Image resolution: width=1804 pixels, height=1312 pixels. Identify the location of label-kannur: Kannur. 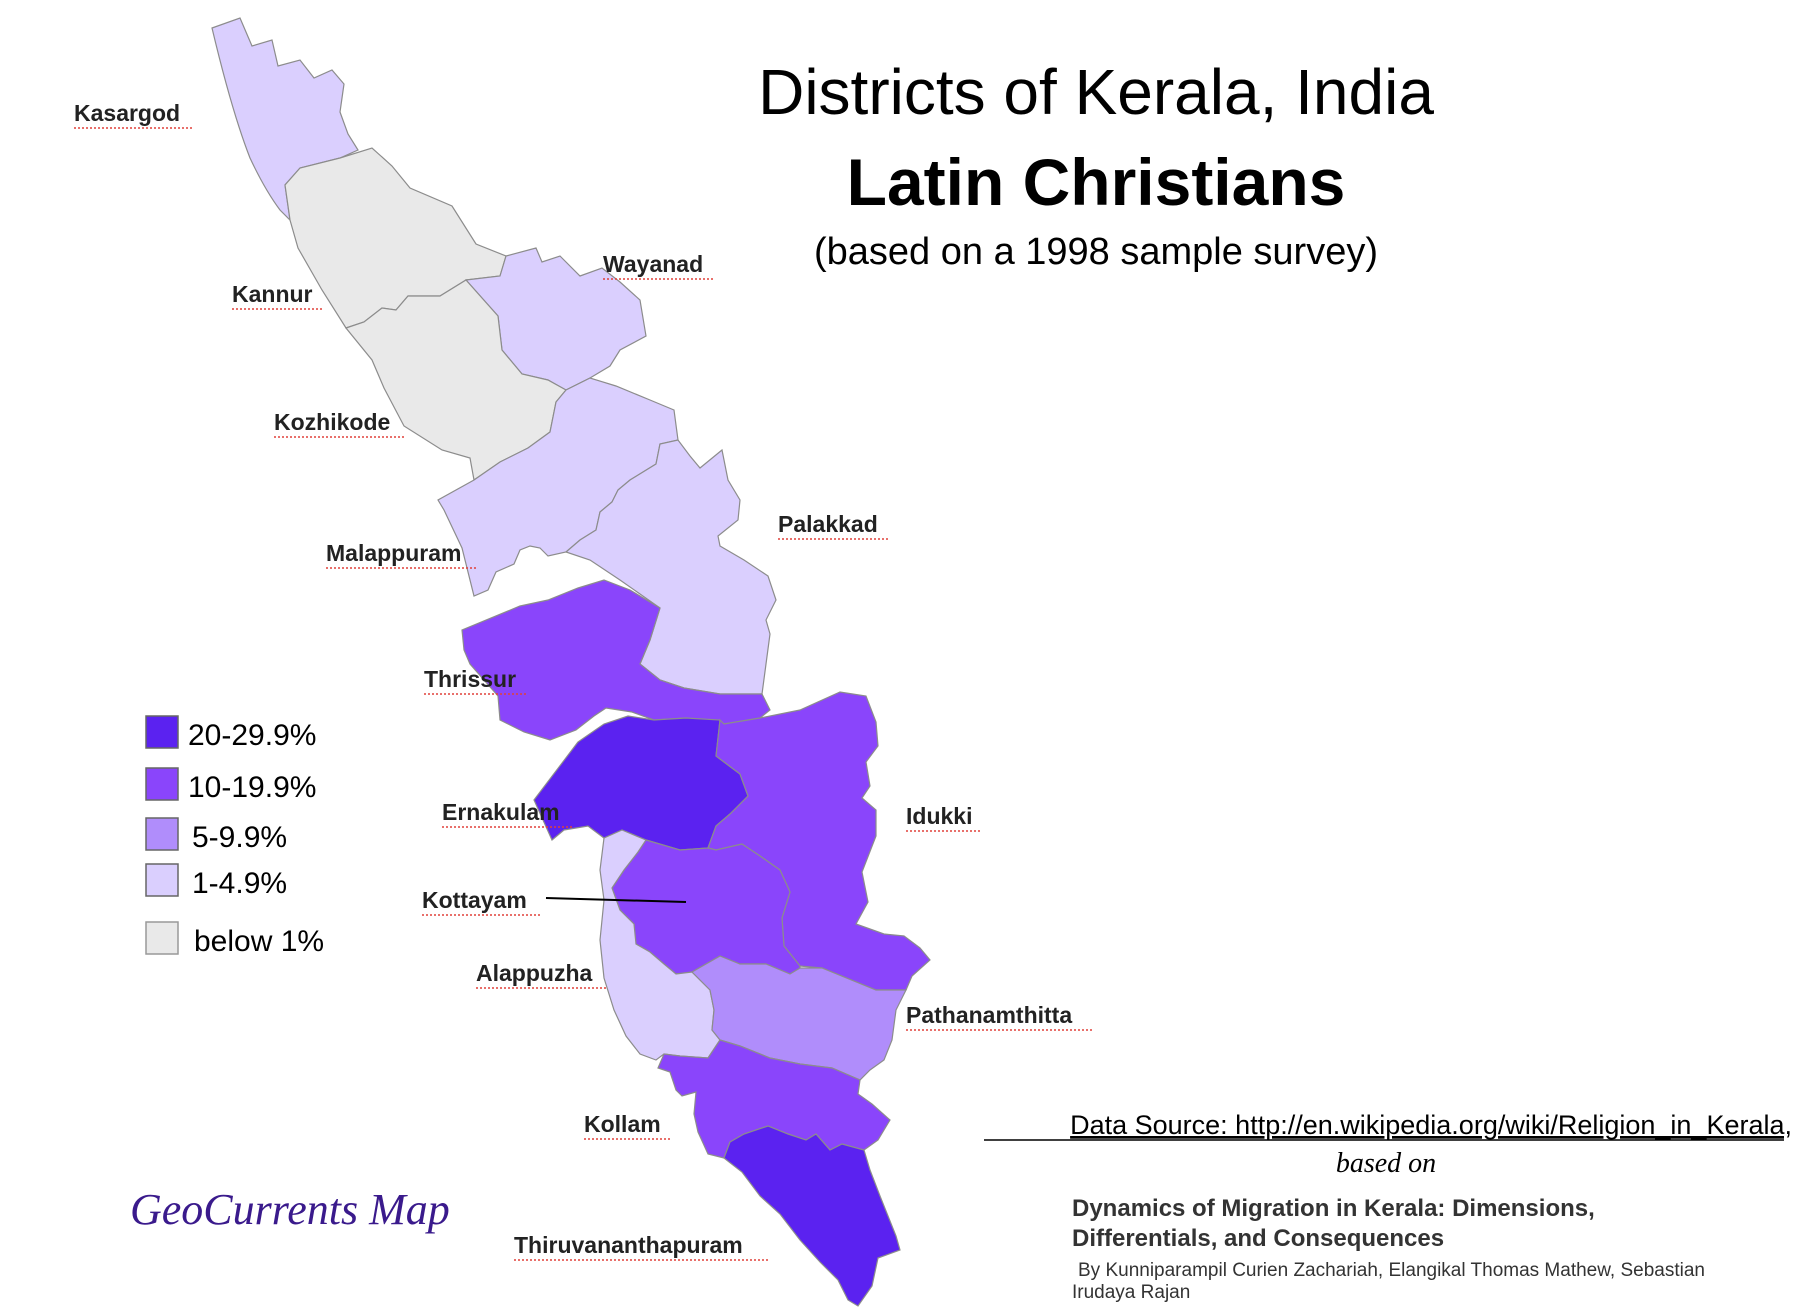
(272, 294).